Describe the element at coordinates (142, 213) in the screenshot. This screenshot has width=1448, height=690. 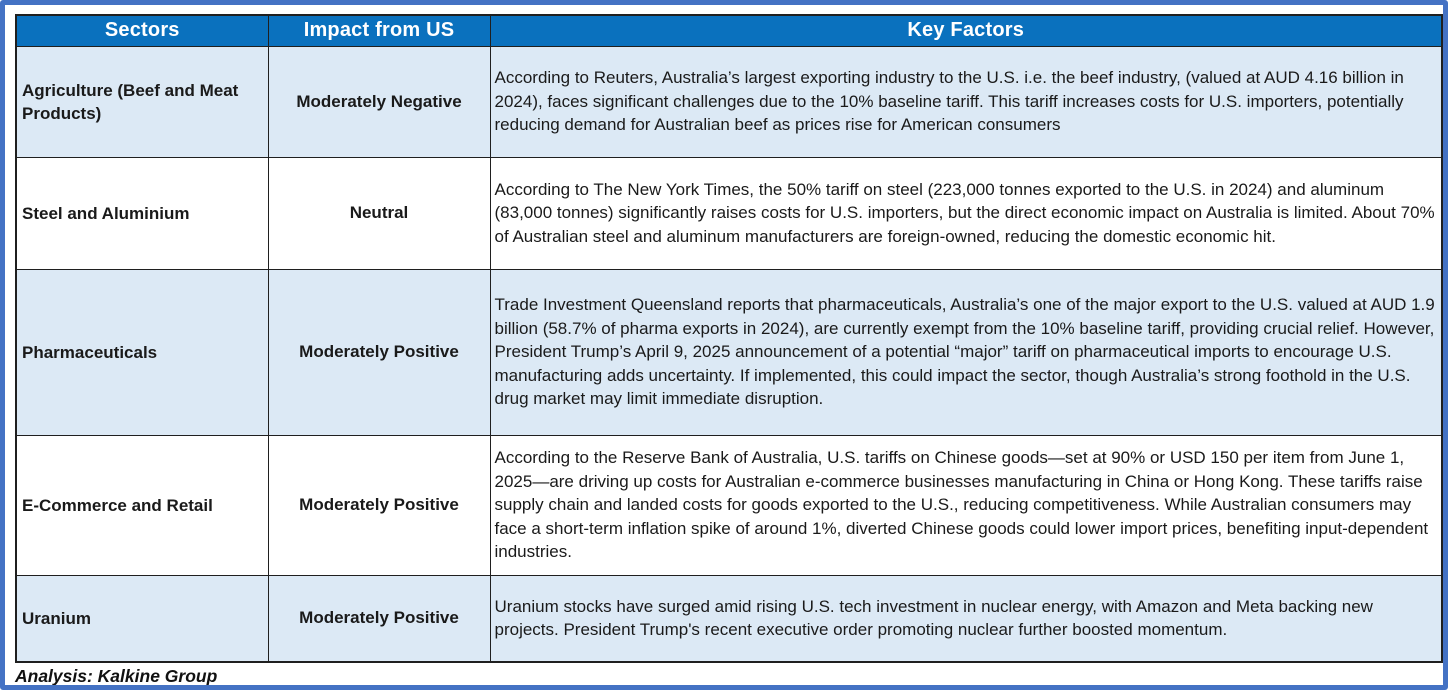
I see `sector-cell: Steel and Aluminium` at that location.